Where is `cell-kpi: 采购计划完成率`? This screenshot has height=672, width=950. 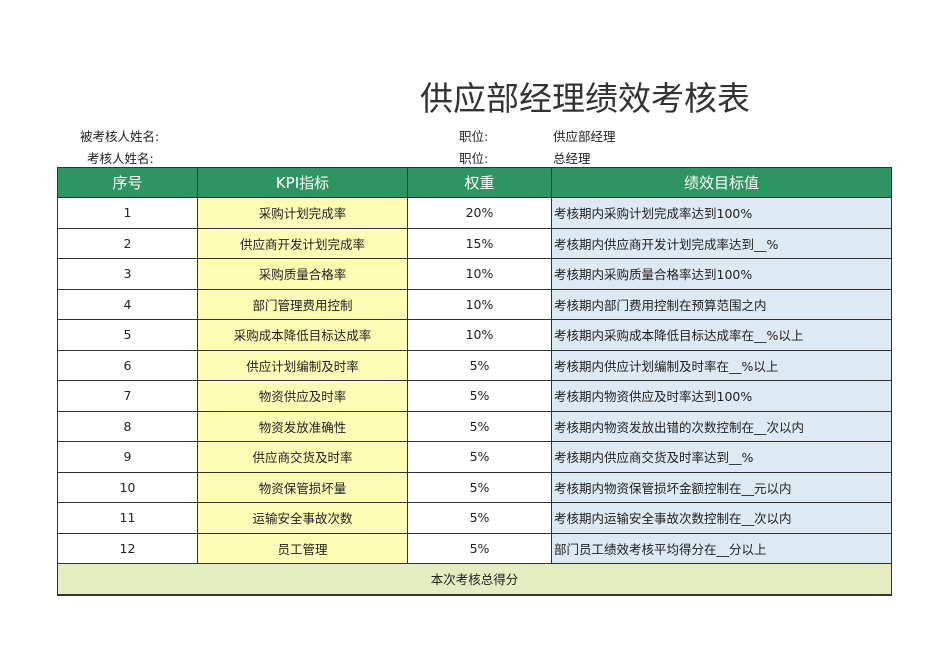 cell-kpi: 采购计划完成率 is located at coordinates (302, 213).